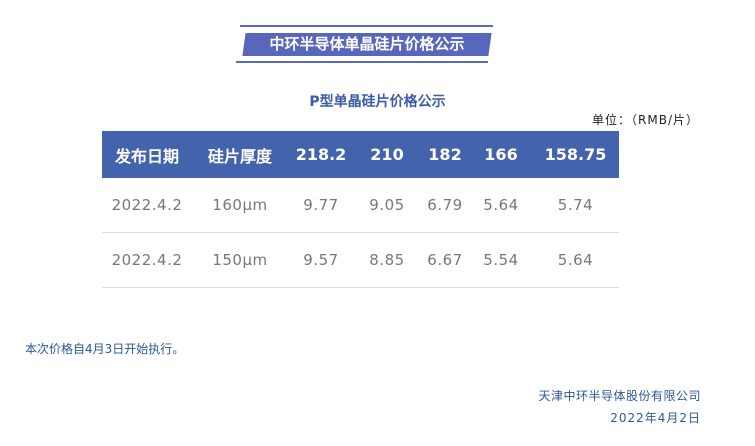  What do you see at coordinates (575, 205) in the screenshot?
I see `table-cell: 5.74` at bounding box center [575, 205].